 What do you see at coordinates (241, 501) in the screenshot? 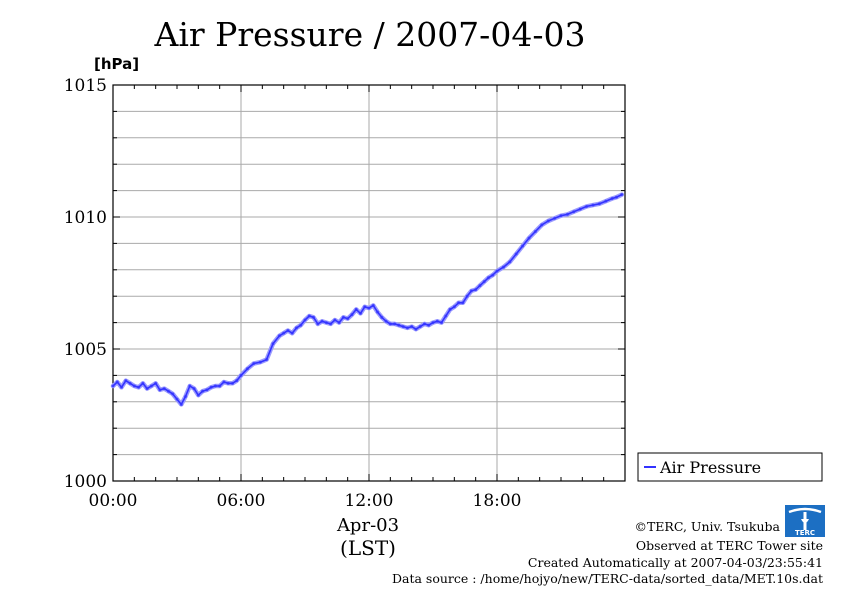
I see `x-tick-label: 06:00` at bounding box center [241, 501].